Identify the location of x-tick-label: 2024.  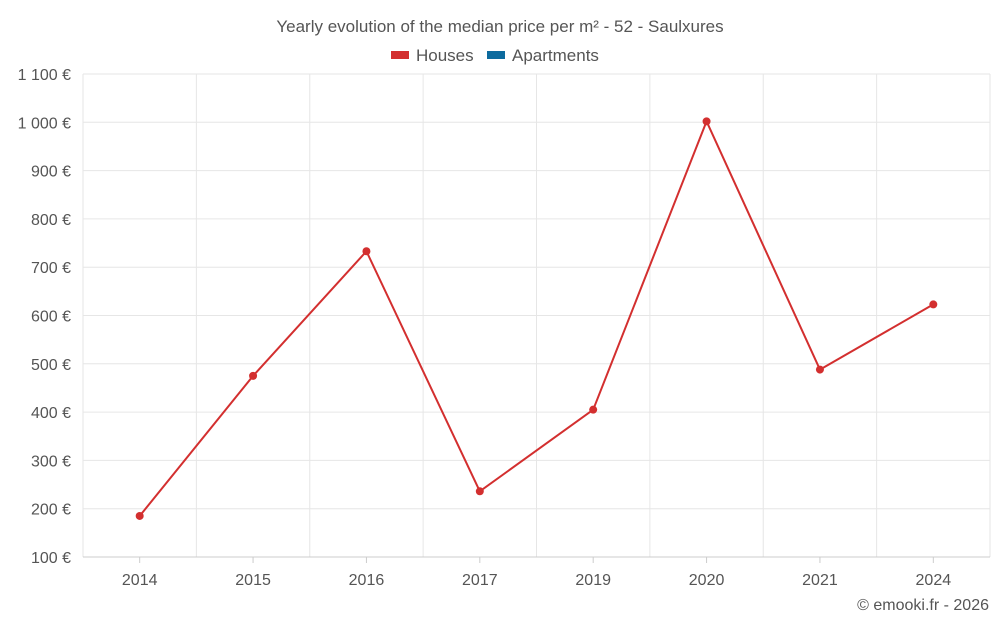
(934, 580).